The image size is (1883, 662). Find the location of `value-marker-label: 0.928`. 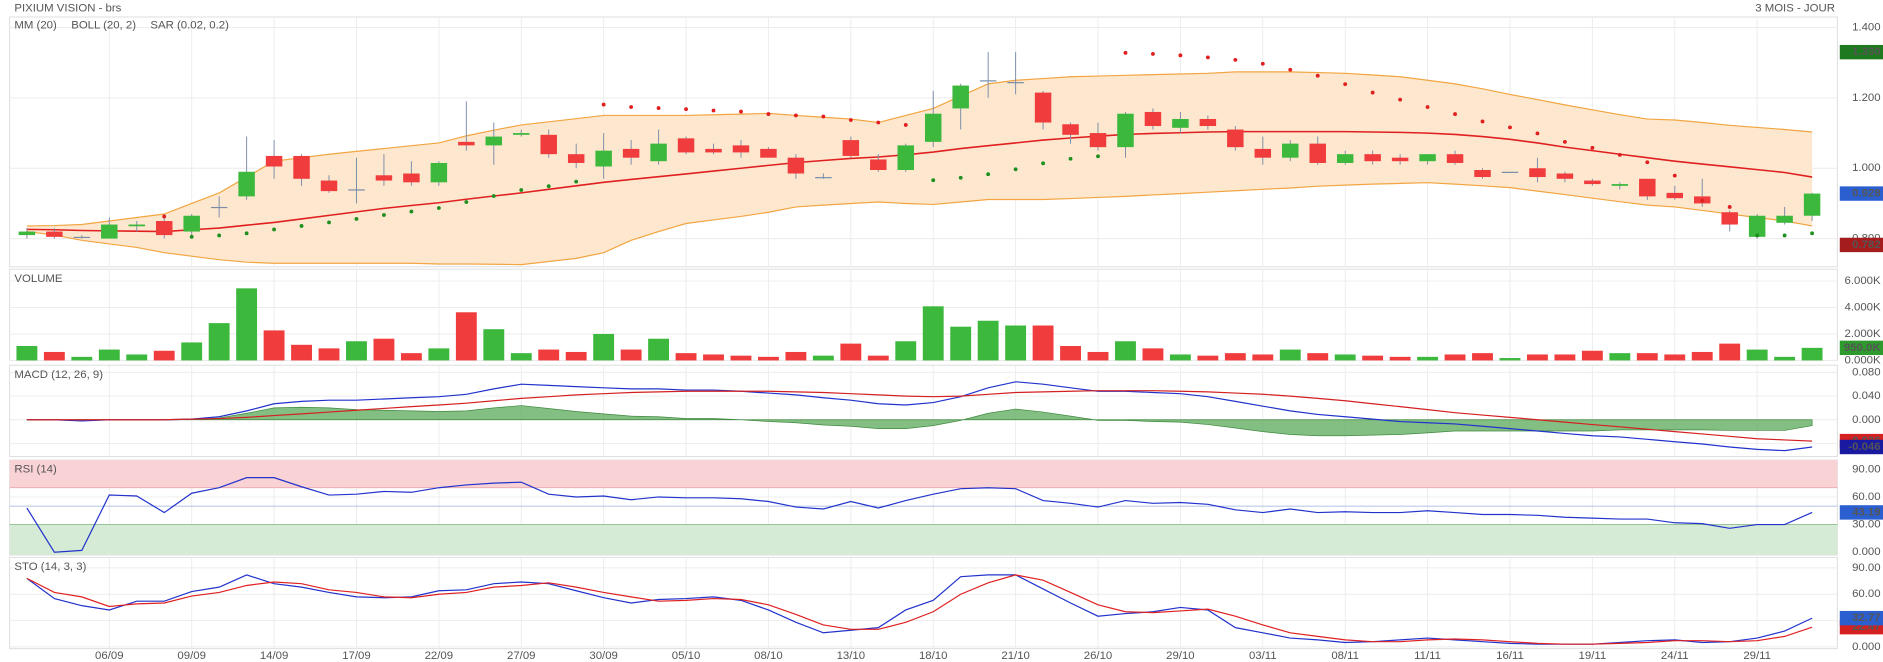

value-marker-label: 0.928 is located at coordinates (1866, 194).